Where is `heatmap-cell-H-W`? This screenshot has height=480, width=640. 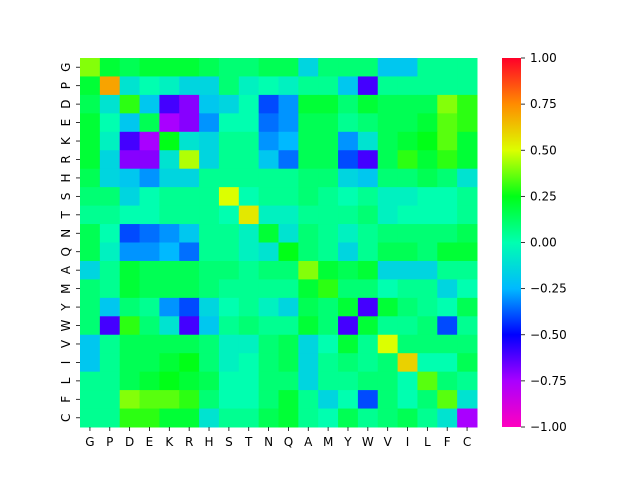 heatmap-cell-H-W is located at coordinates (368, 178).